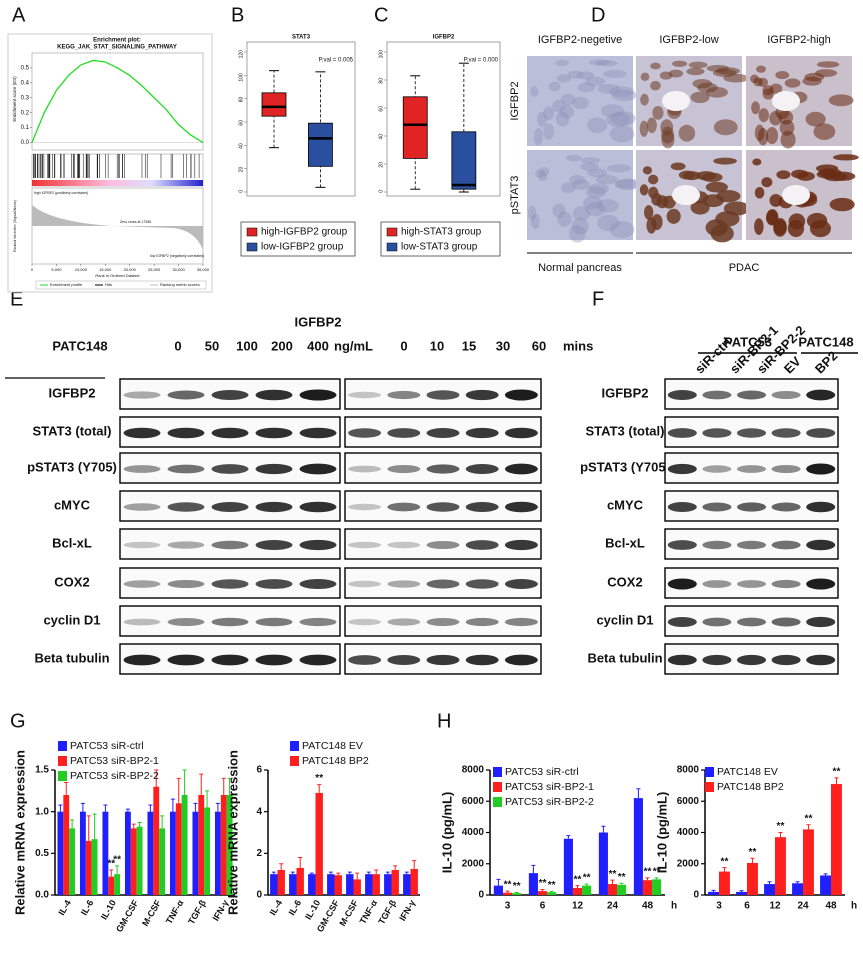 The height and width of the screenshot is (970, 863). Describe the element at coordinates (381, 109) in the screenshot. I see `y-tick-label: 60` at that location.